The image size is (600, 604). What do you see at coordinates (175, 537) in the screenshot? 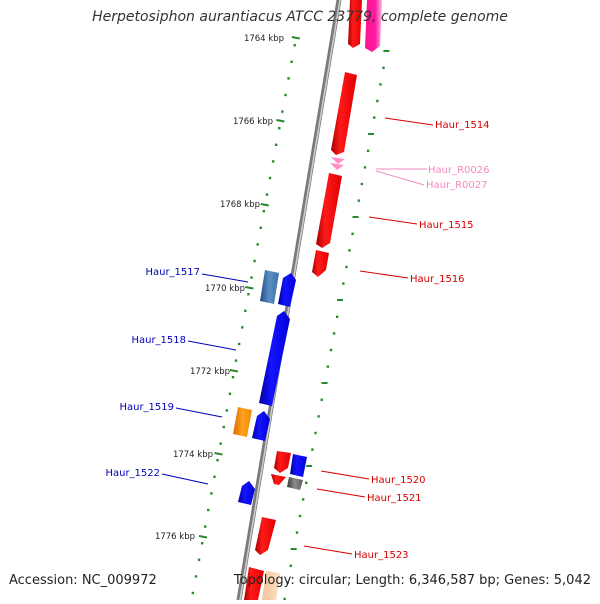
I see `scale-label-1776: 1776 kbp` at bounding box center [175, 537].